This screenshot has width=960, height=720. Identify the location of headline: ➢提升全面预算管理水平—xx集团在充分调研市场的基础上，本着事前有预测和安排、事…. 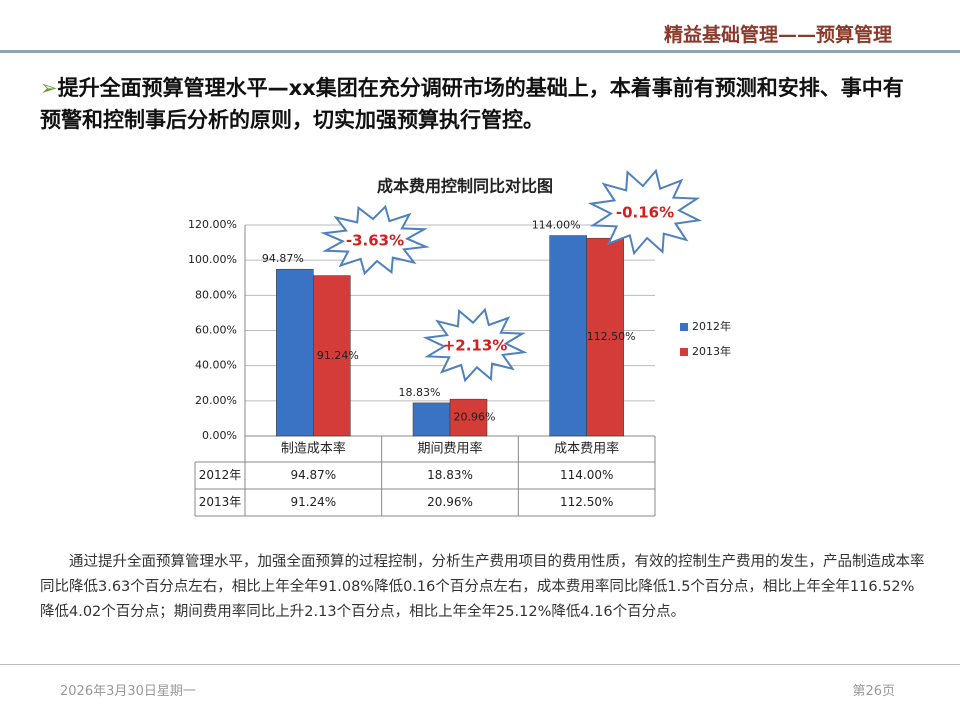
(480, 104).